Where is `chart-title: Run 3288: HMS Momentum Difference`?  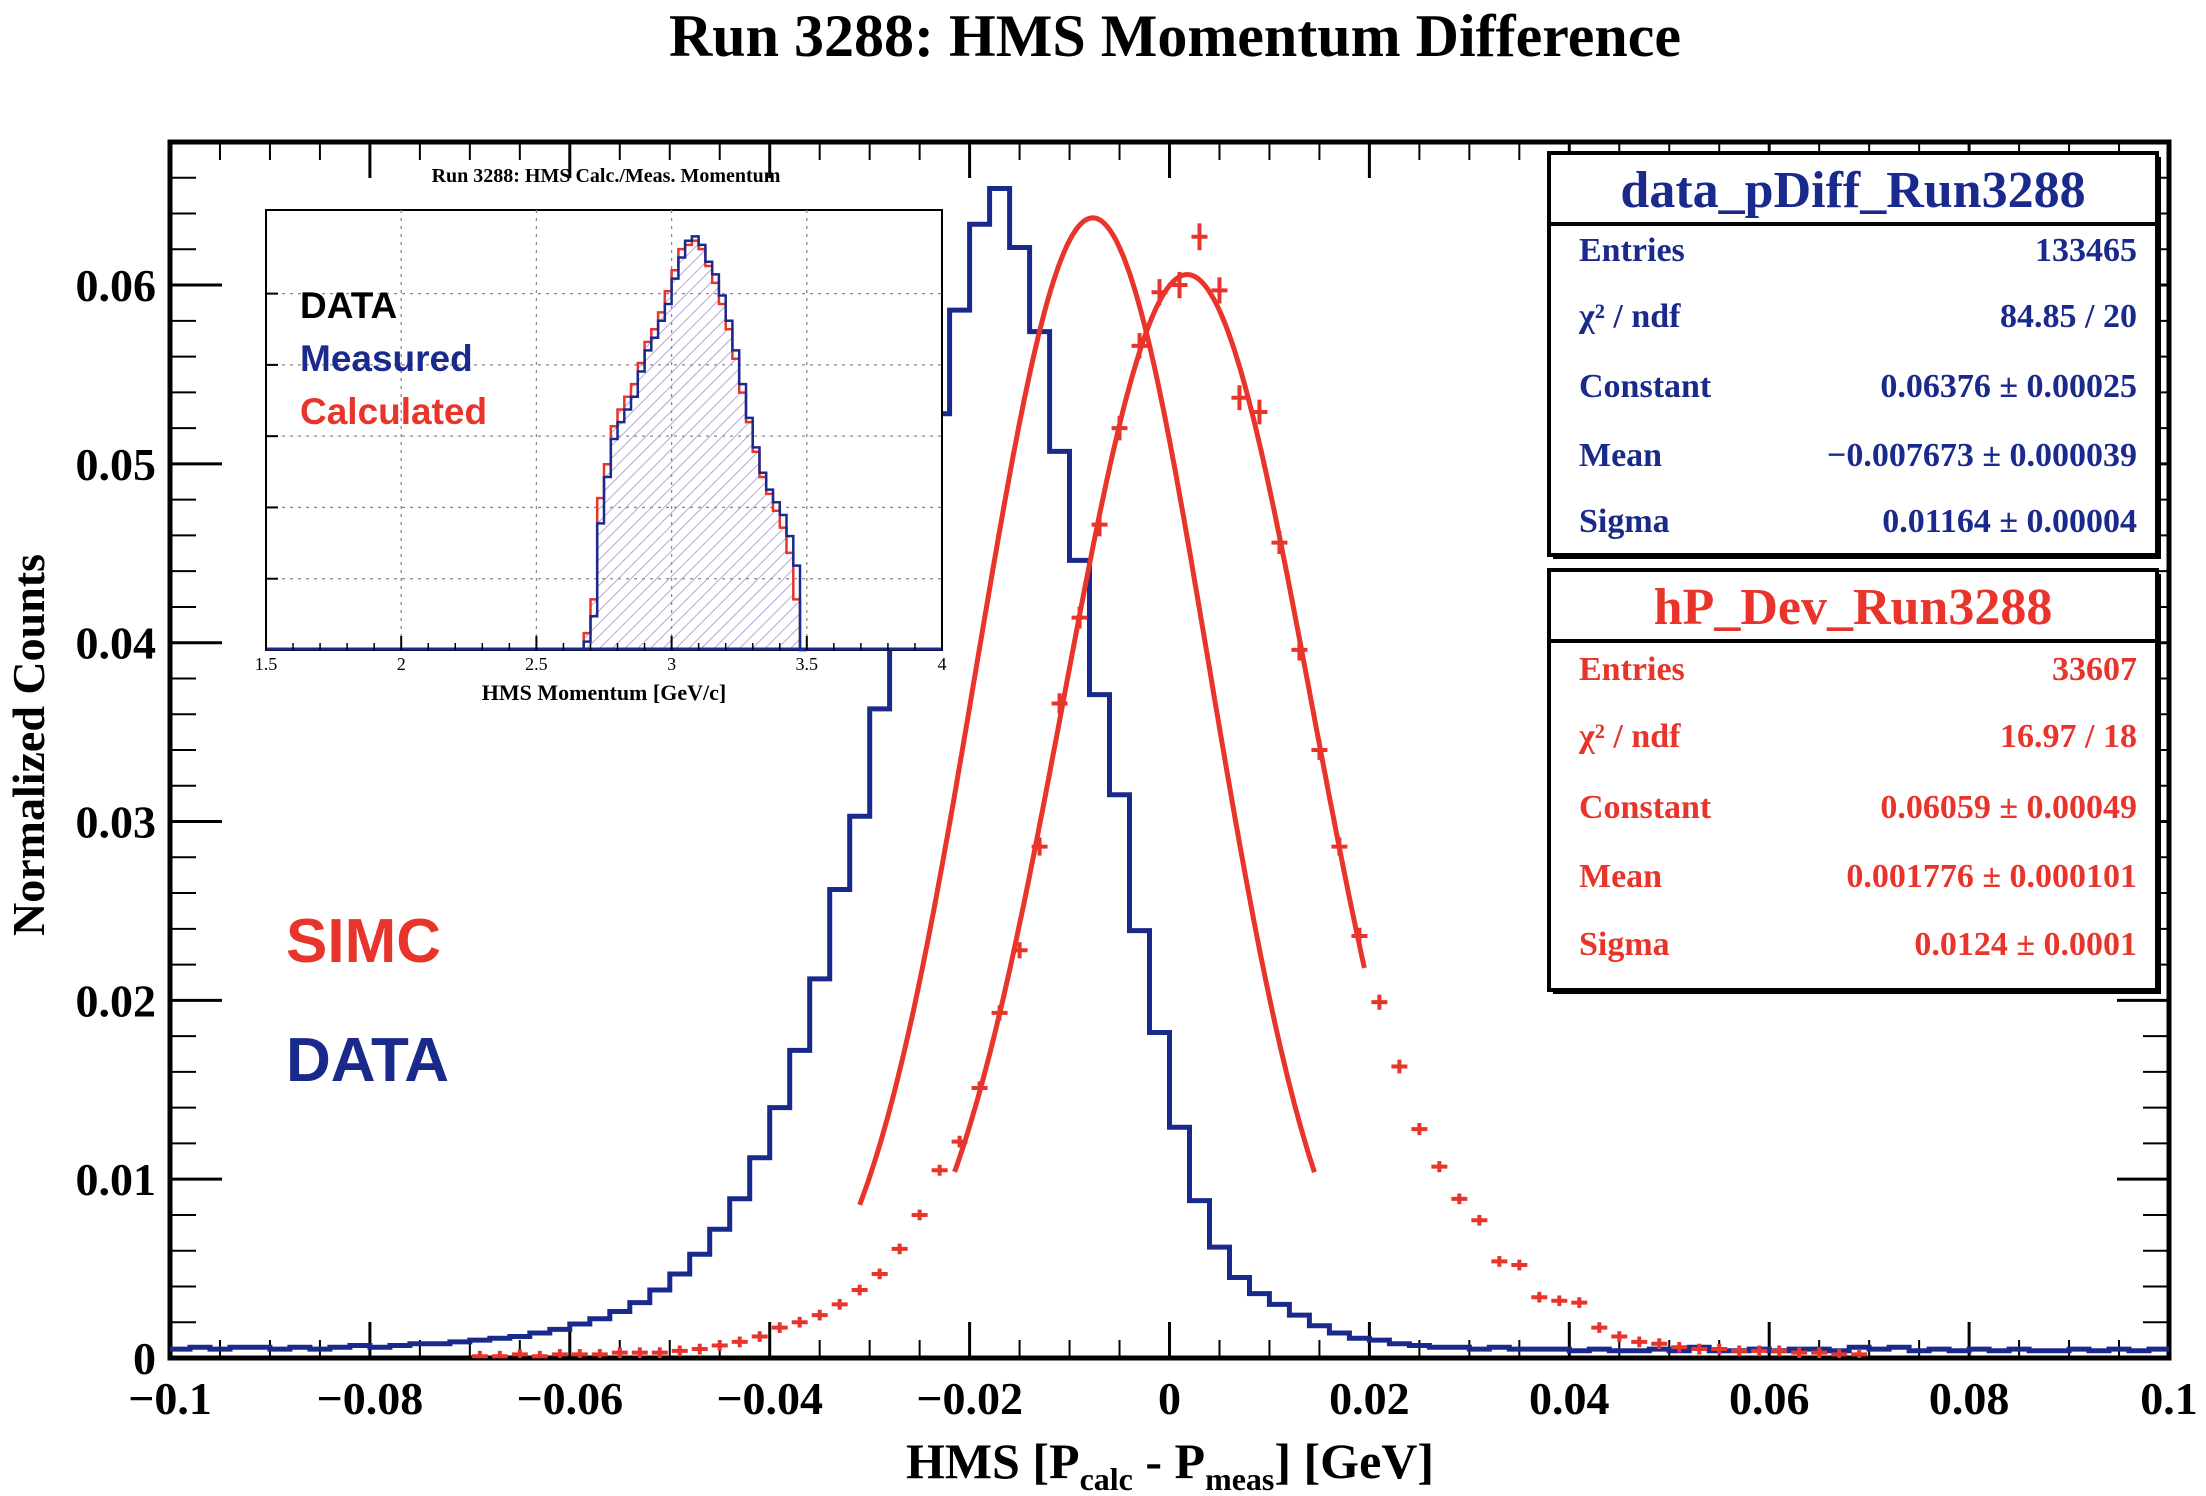
chart-title: Run 3288: HMS Momentum Difference is located at coordinates (1175, 36).